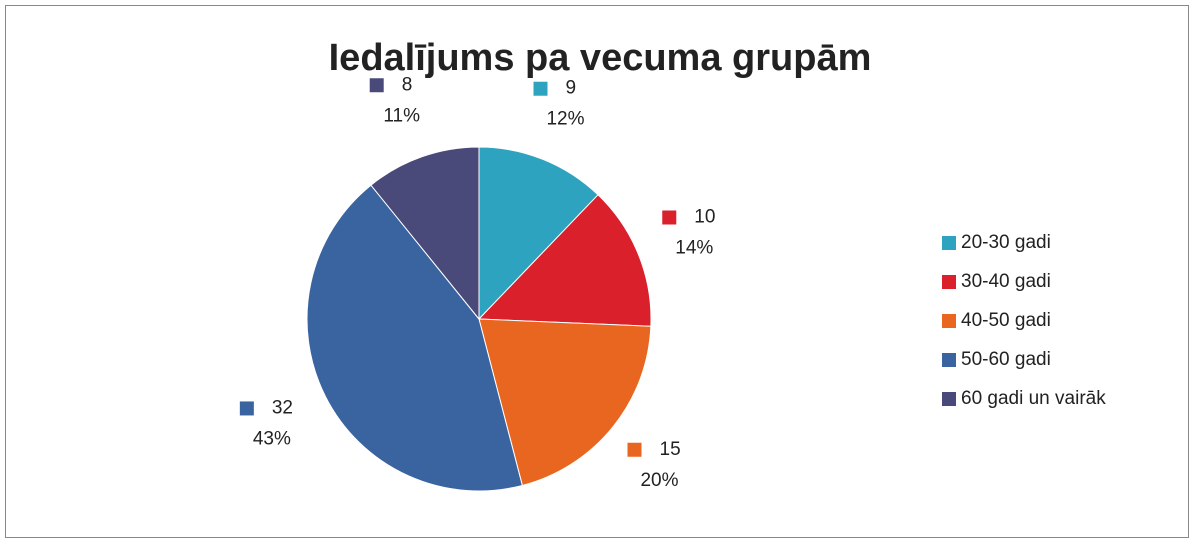 The image size is (1195, 544). Describe the element at coordinates (1006, 281) in the screenshot. I see `legend-label: 30-40 gadi` at that location.